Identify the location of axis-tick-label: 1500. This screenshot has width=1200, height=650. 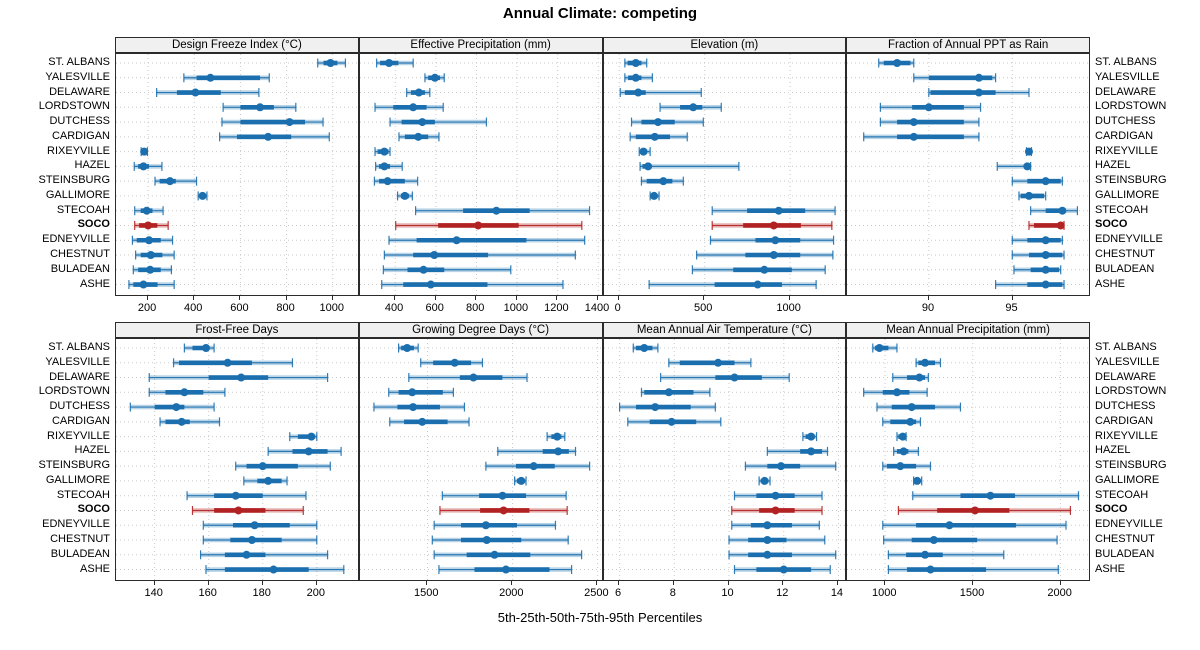
(972, 593).